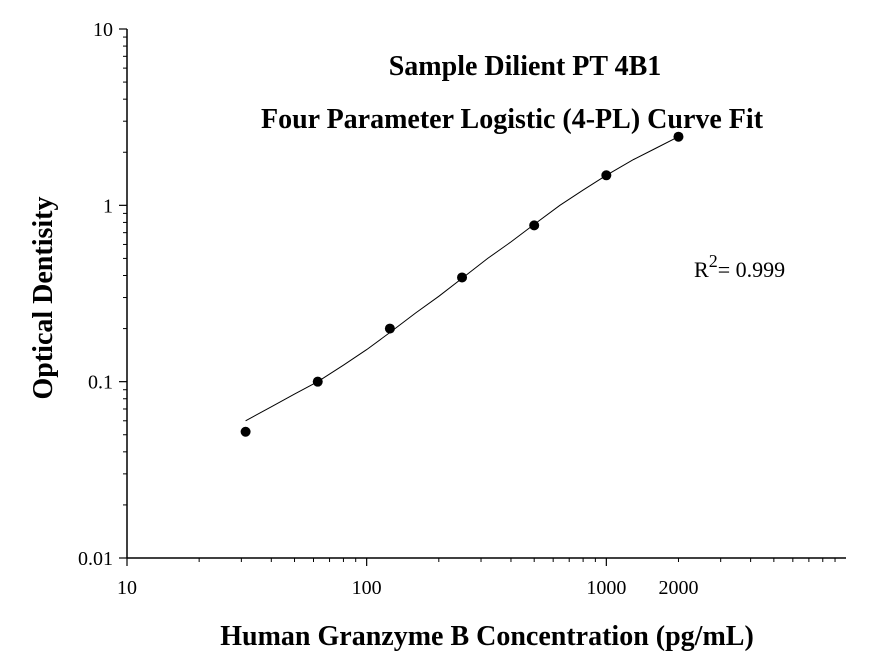  What do you see at coordinates (100, 383) in the screenshot?
I see `y-tick-label: 0.1` at bounding box center [100, 383].